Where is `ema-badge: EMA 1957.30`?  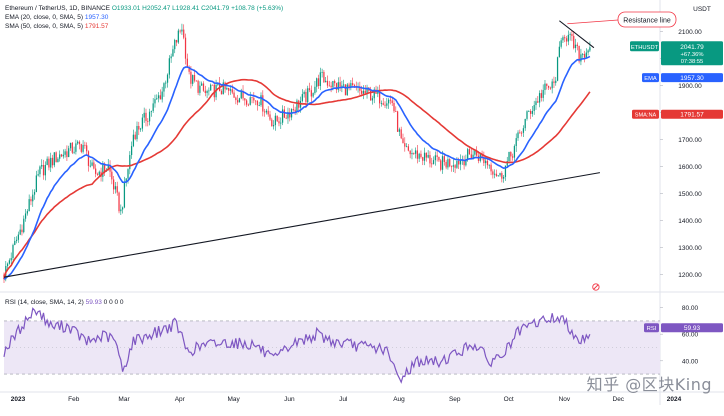
ema-badge: EMA 1957.30 is located at coordinates (682, 78).